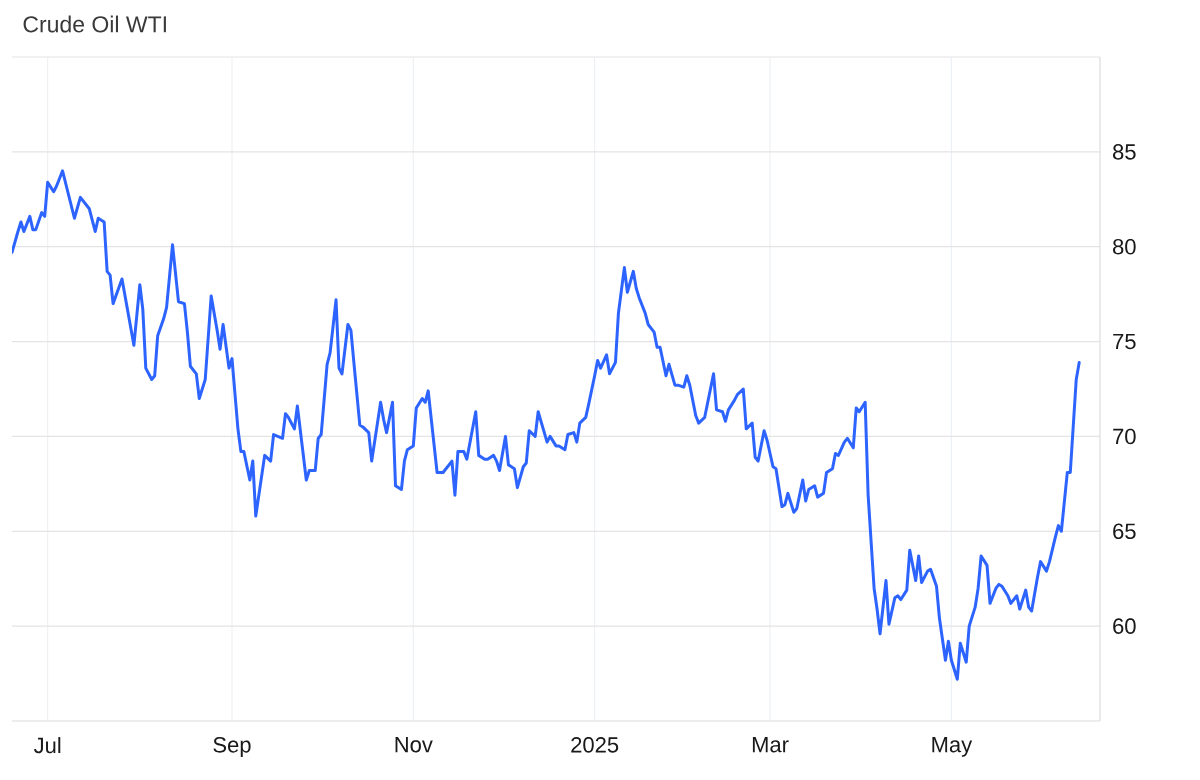 Image resolution: width=1200 pixels, height=780 pixels. What do you see at coordinates (1124, 152) in the screenshot?
I see `y-tick-label: 85` at bounding box center [1124, 152].